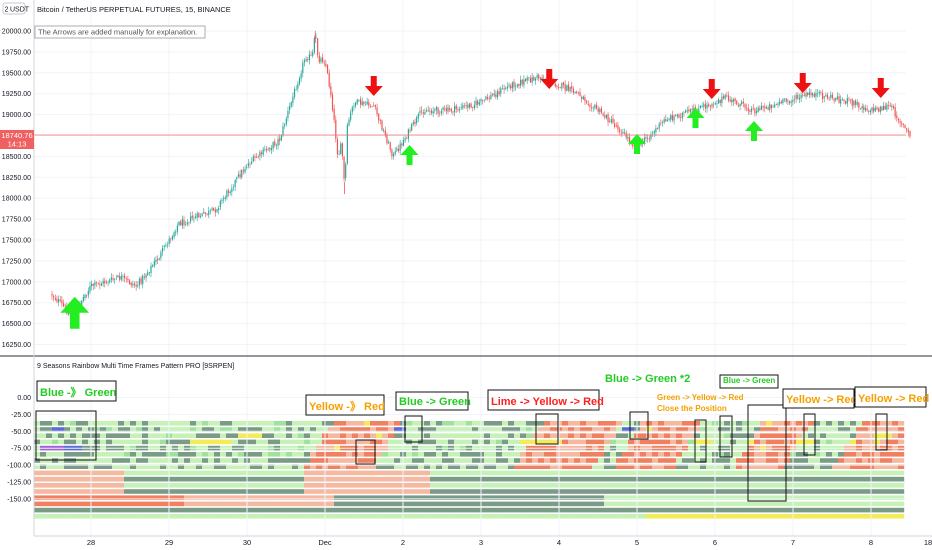  Describe the element at coordinates (325, 542) in the screenshot. I see `time-tick-label: Dec` at that location.